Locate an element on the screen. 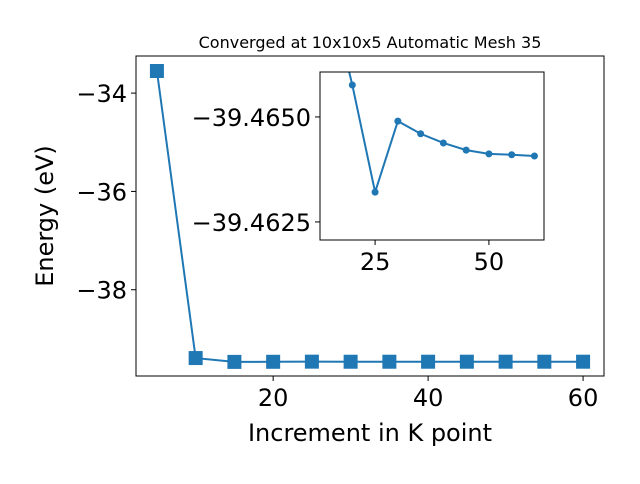  x-tick-label: 20 is located at coordinates (273, 398).